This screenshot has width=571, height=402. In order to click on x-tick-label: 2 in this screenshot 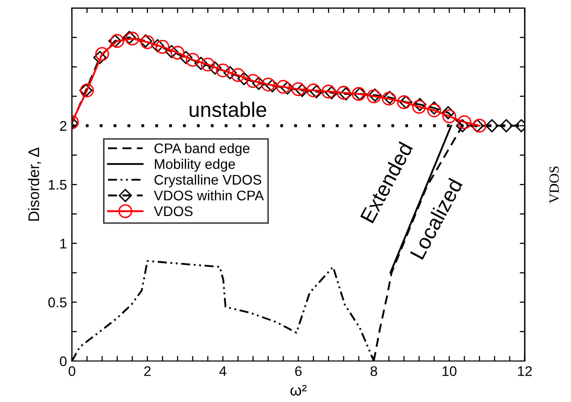, I will do `click(147, 371)`.